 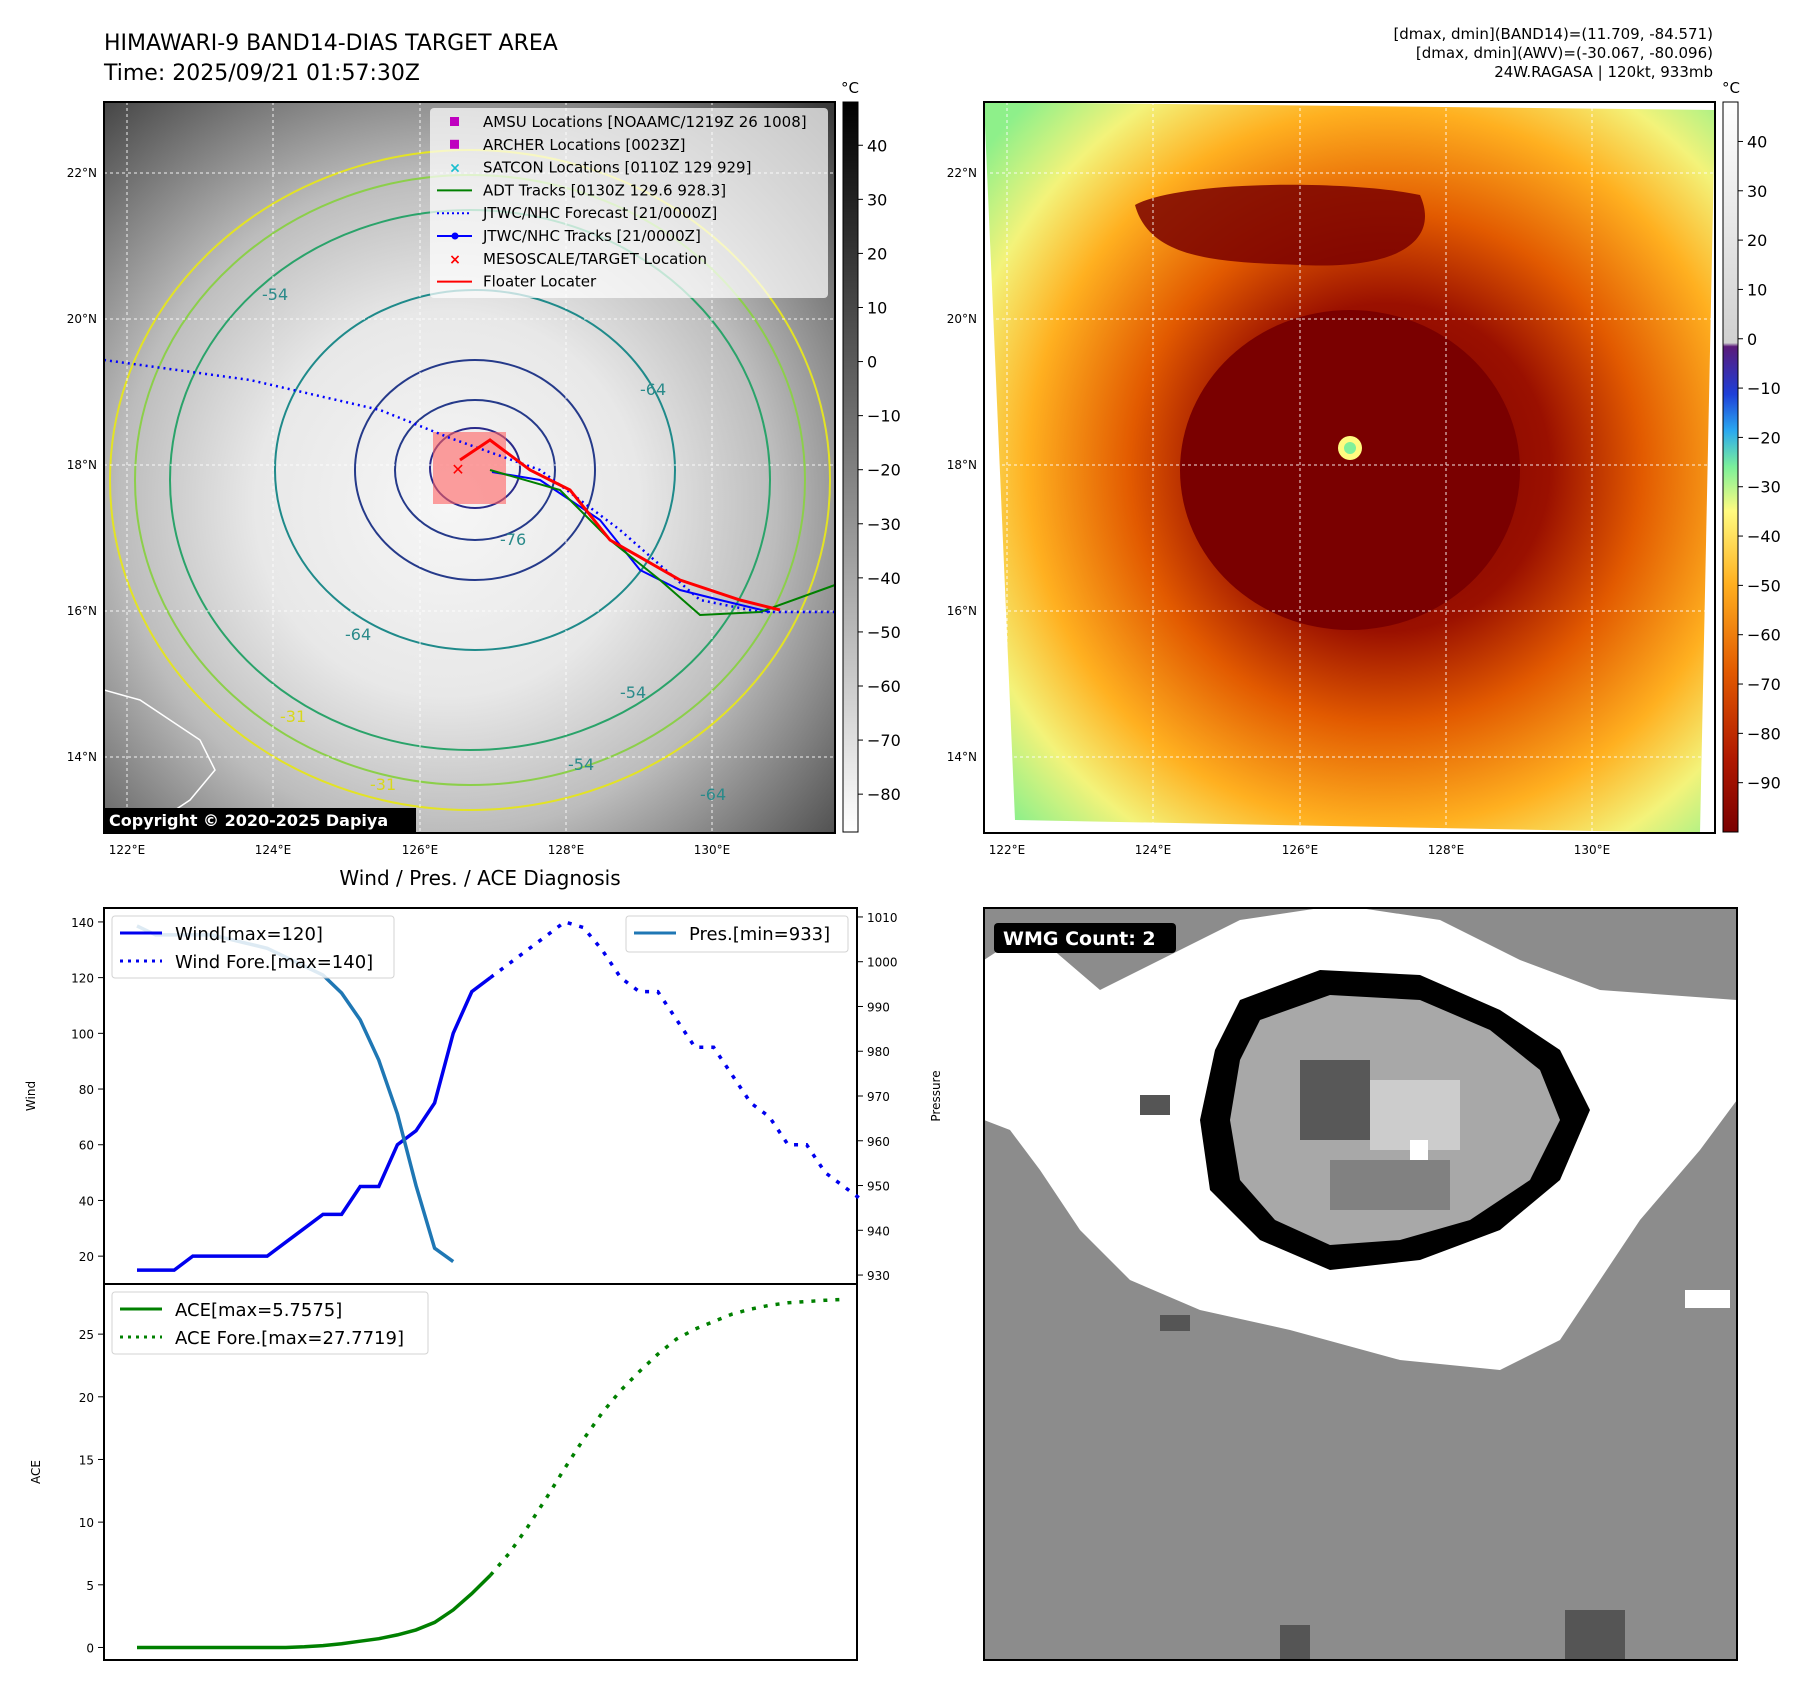 I want to click on pressure-tick: 950, so click(x=878, y=1187).